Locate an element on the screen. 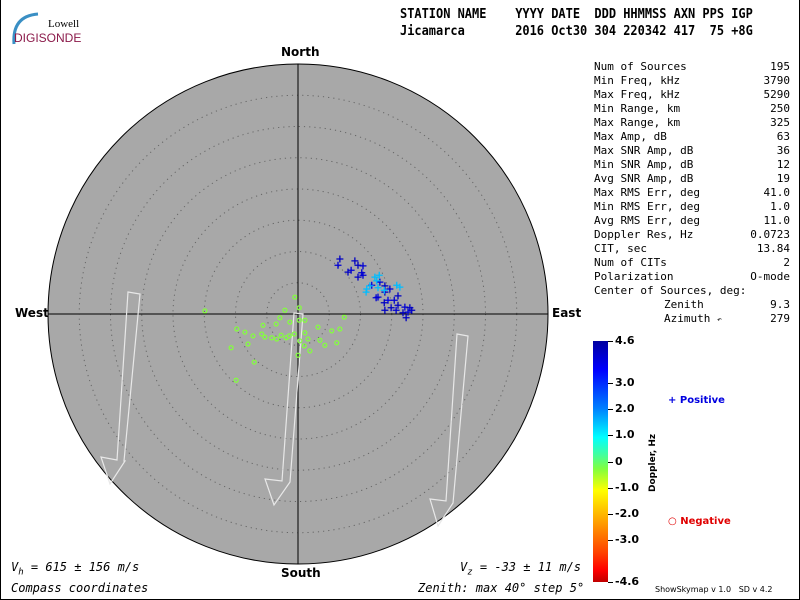  stat-label: Max SNR Amp, dB is located at coordinates (644, 150).